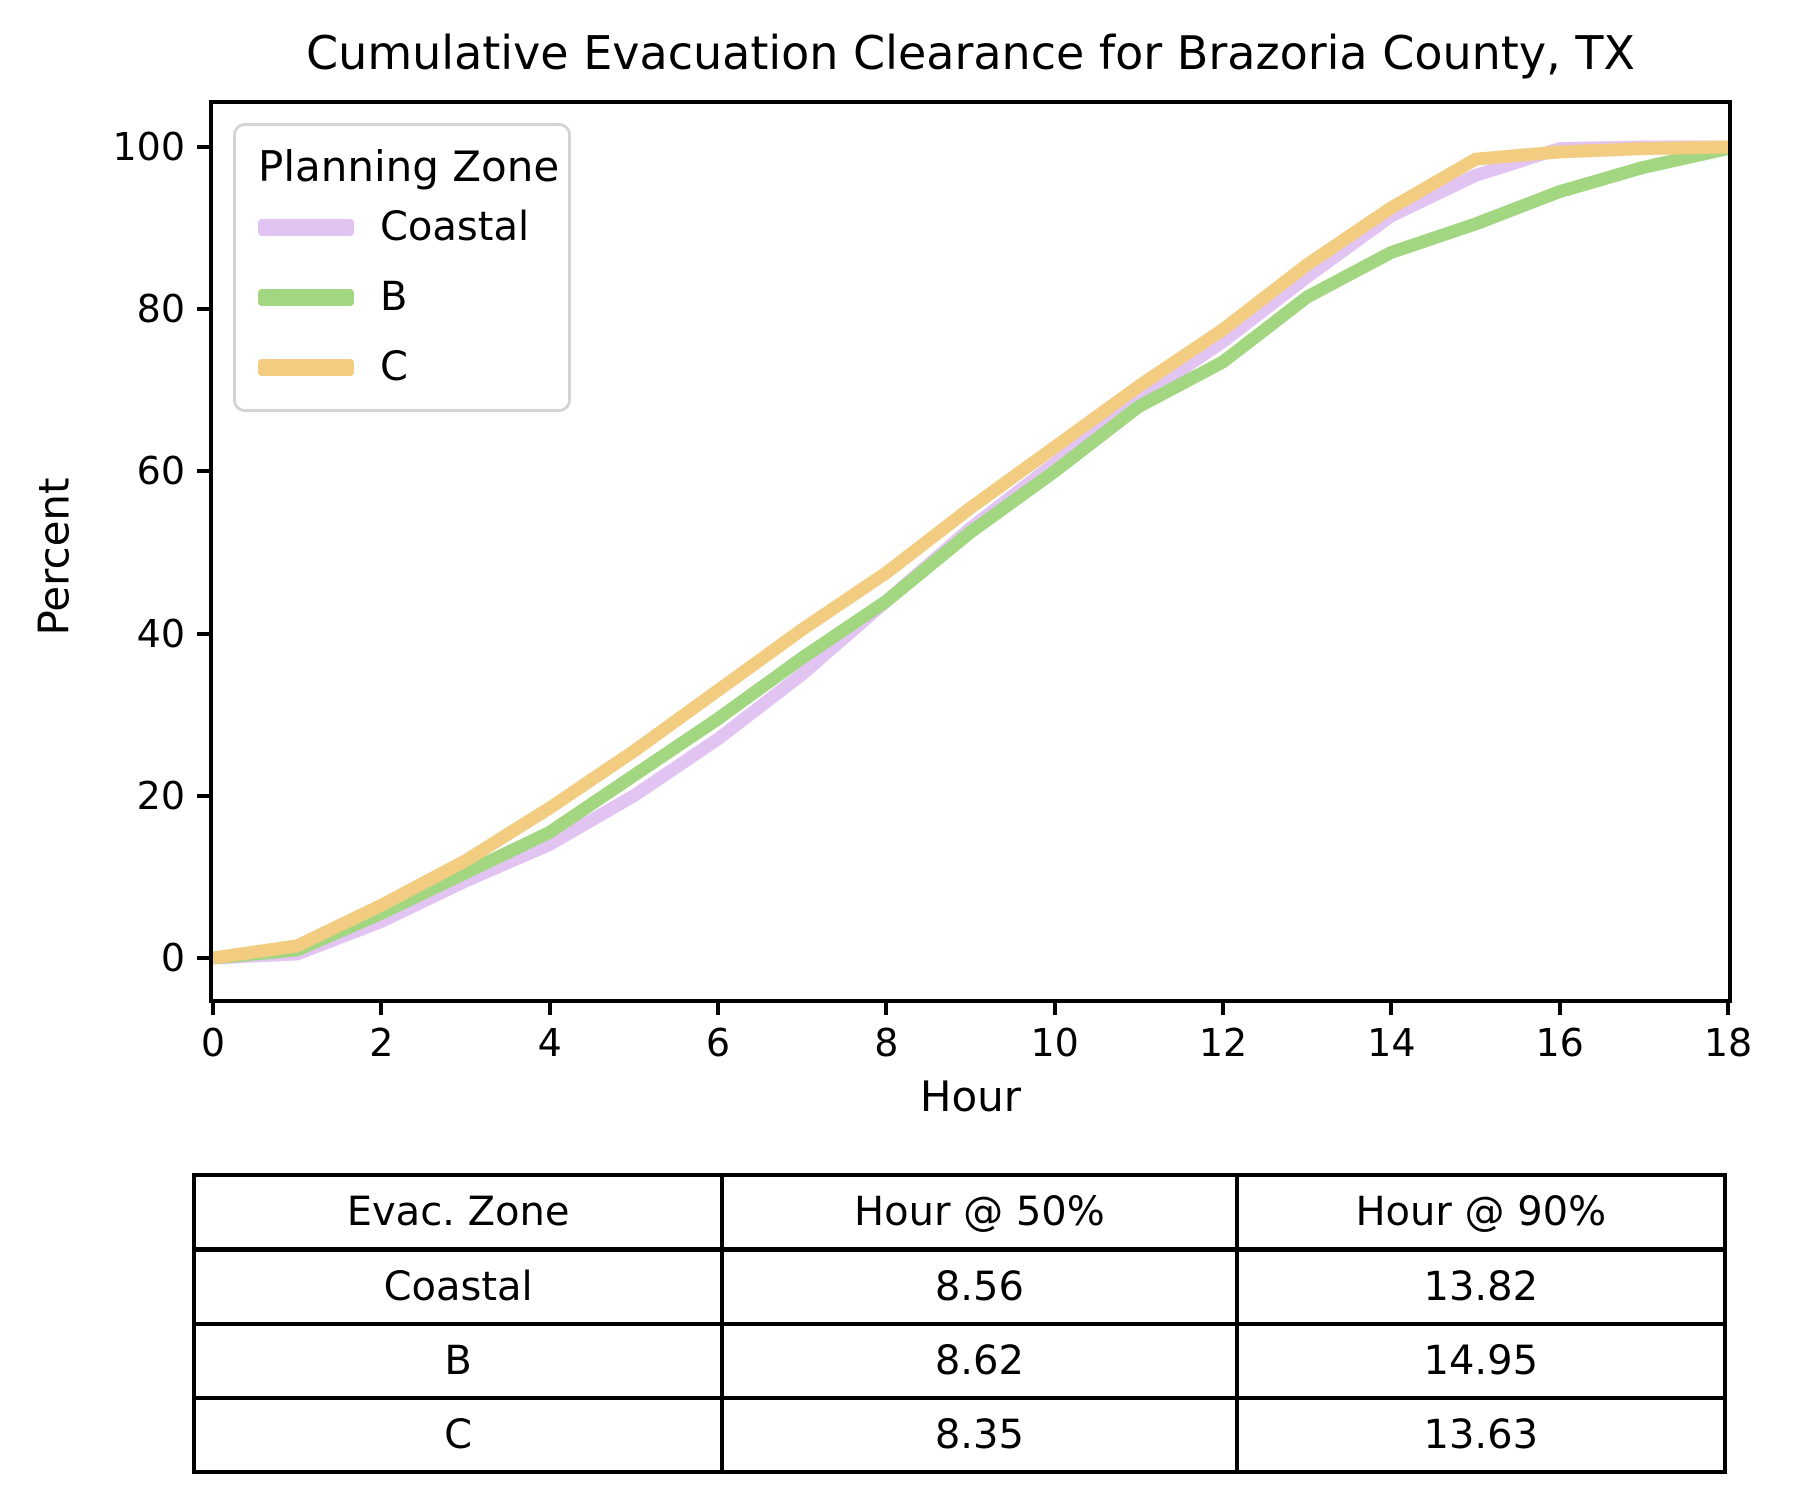 The image size is (1800, 1500). I want to click on table-cell: B, so click(458, 1361).